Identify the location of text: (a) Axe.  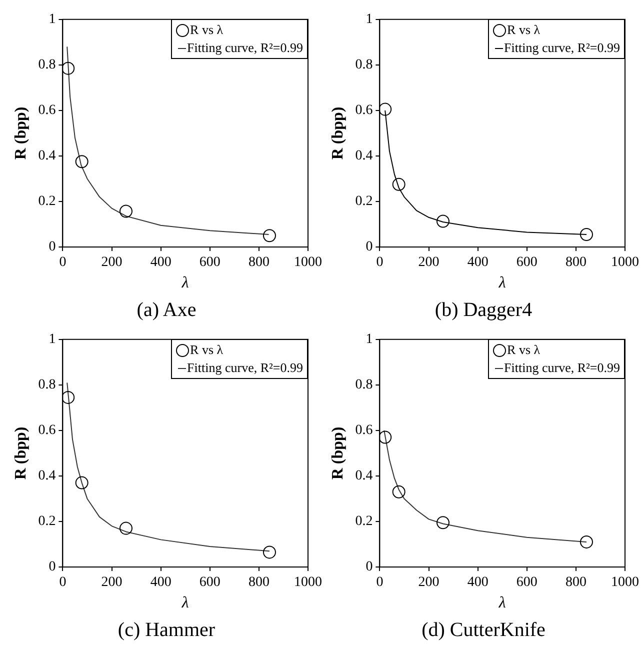
(167, 310).